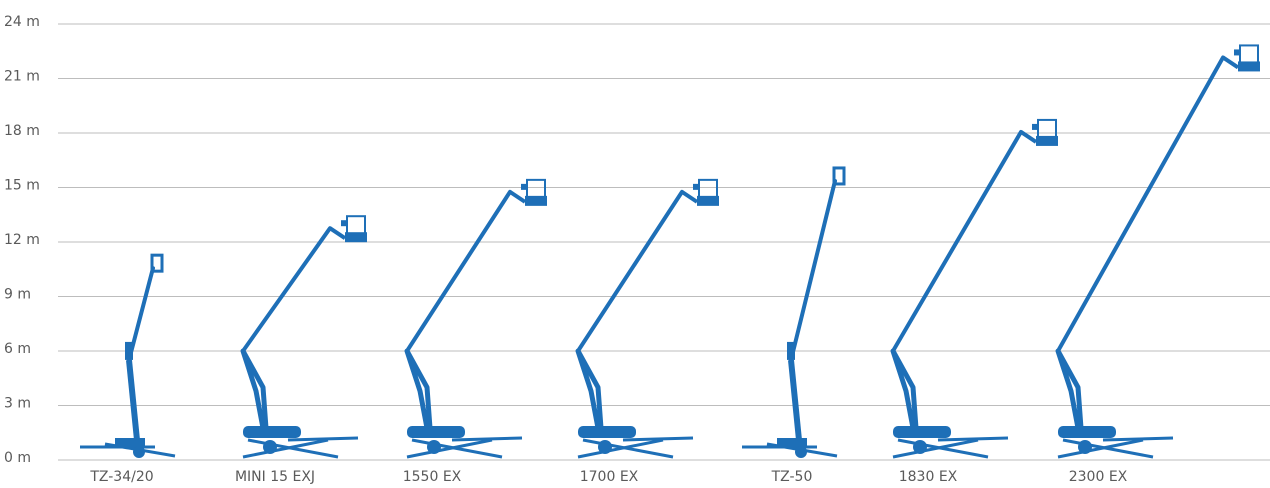 The image size is (1270, 488). What do you see at coordinates (792, 477) in the screenshot?
I see `x-tick-label: TZ-50` at bounding box center [792, 477].